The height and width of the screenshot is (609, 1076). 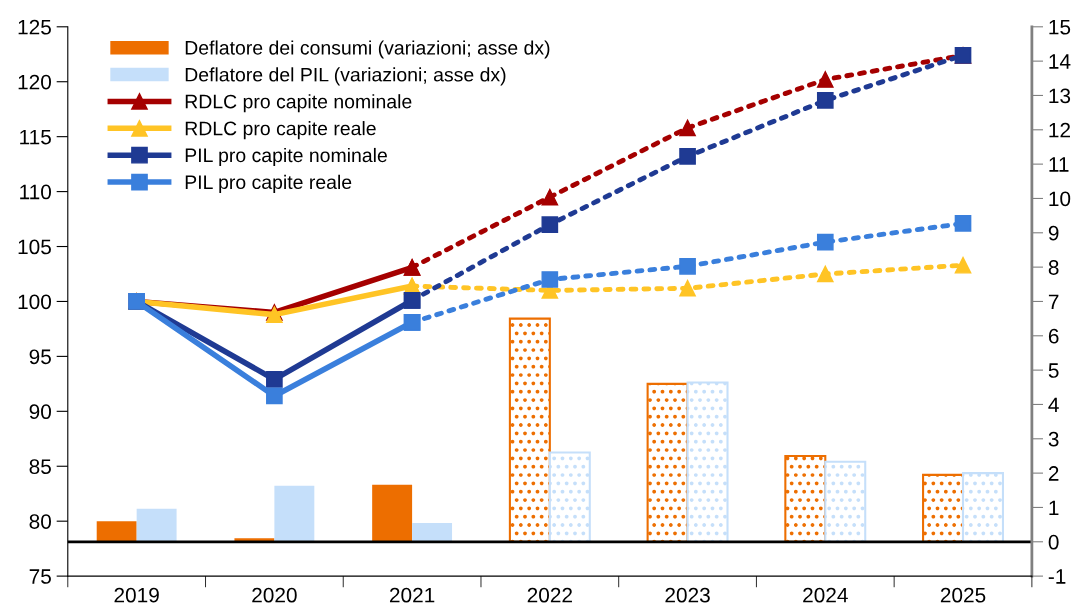 I want to click on y-tick-label: 90, so click(x=40, y=412).